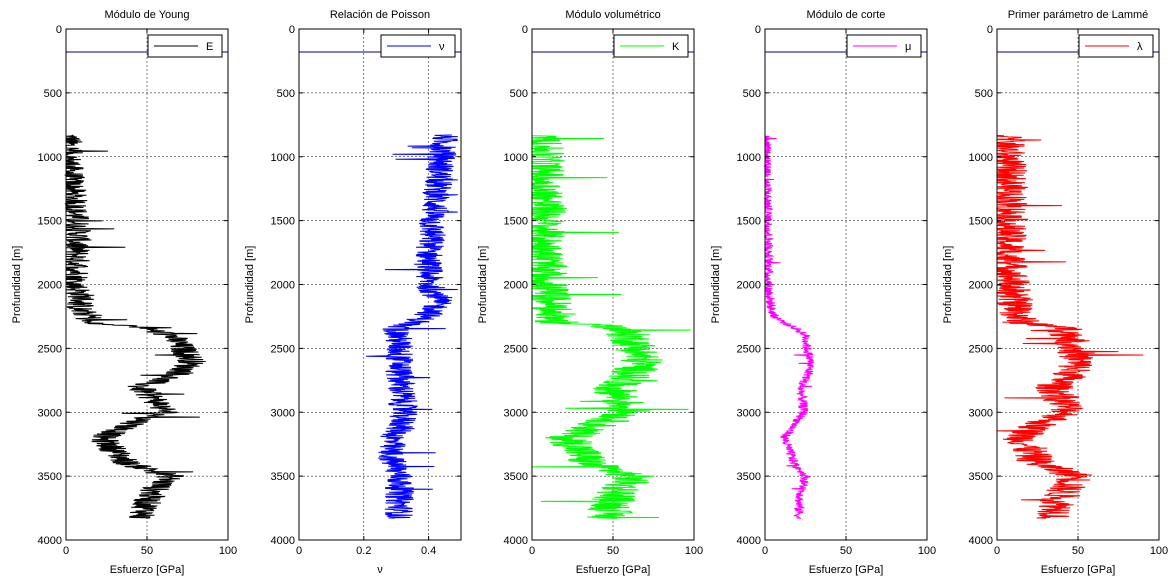 Image resolution: width=1171 pixels, height=576 pixels. I want to click on chart-title: Módulo de corte, so click(846, 15).